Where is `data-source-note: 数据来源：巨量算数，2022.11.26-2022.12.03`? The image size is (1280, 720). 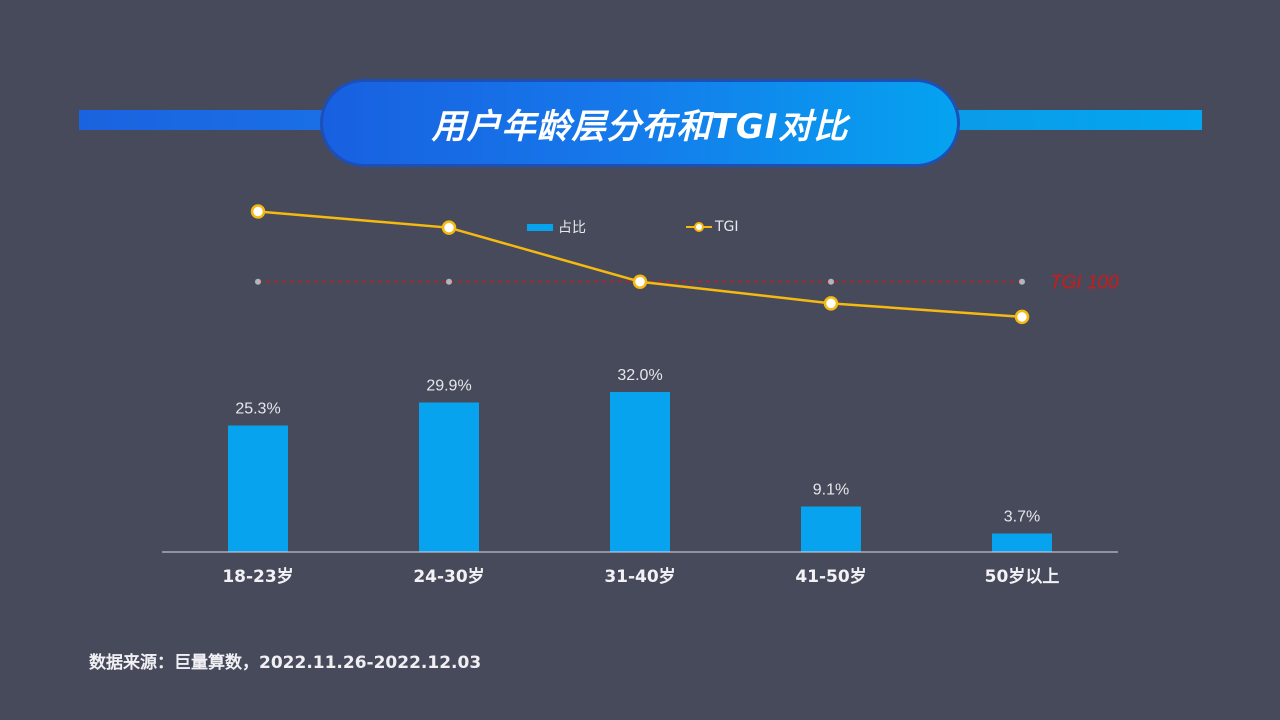 data-source-note: 数据来源：巨量算数，2022.11.26-2022.12.03 is located at coordinates (285, 663).